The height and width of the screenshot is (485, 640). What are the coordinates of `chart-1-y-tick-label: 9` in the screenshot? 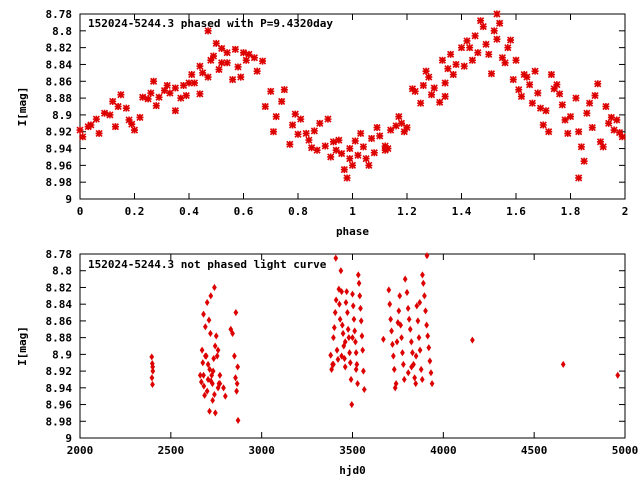 It's located at (68, 199).